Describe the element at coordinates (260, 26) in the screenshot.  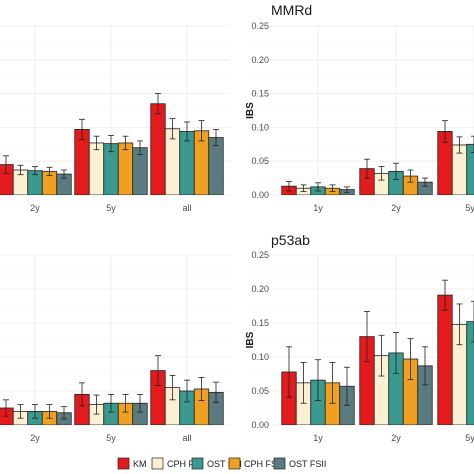
I see `mmrd-ytick-label: 0.25` at that location.